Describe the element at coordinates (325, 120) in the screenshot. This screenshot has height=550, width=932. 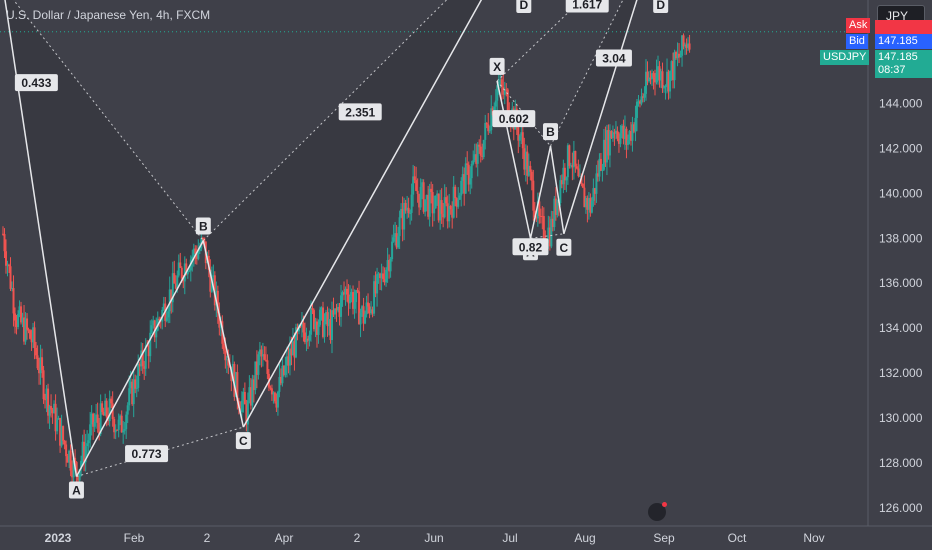
I see `pattern-large-diagonal` at that location.